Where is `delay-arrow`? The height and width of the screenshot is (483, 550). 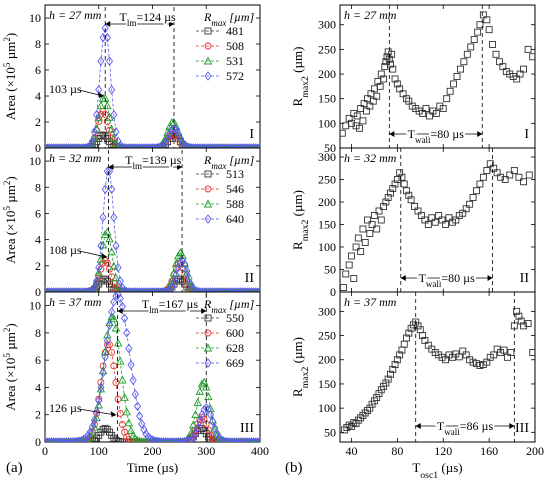 delay-arrow is located at coordinates (97, 412).